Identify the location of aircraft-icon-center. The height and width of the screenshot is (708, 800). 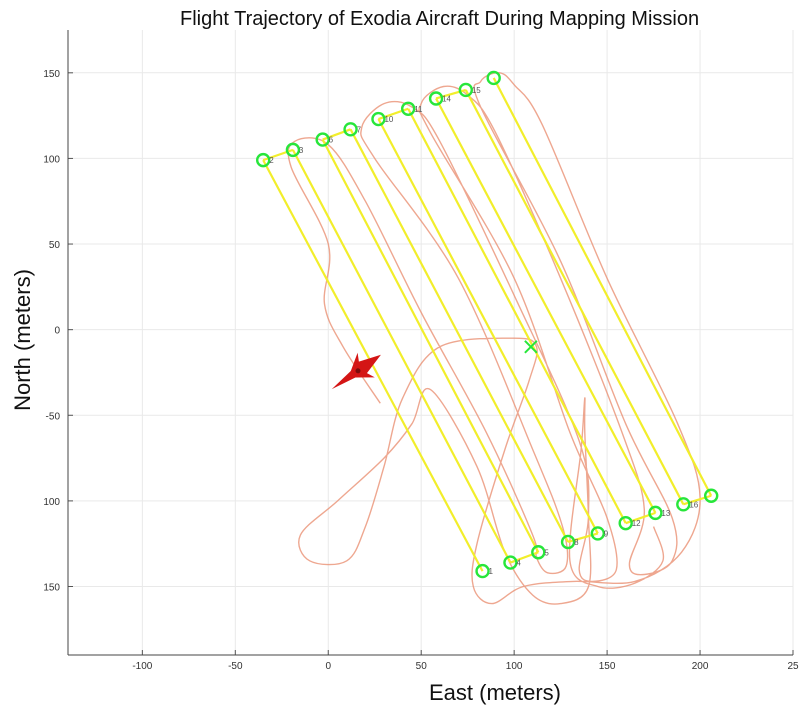
(358, 371).